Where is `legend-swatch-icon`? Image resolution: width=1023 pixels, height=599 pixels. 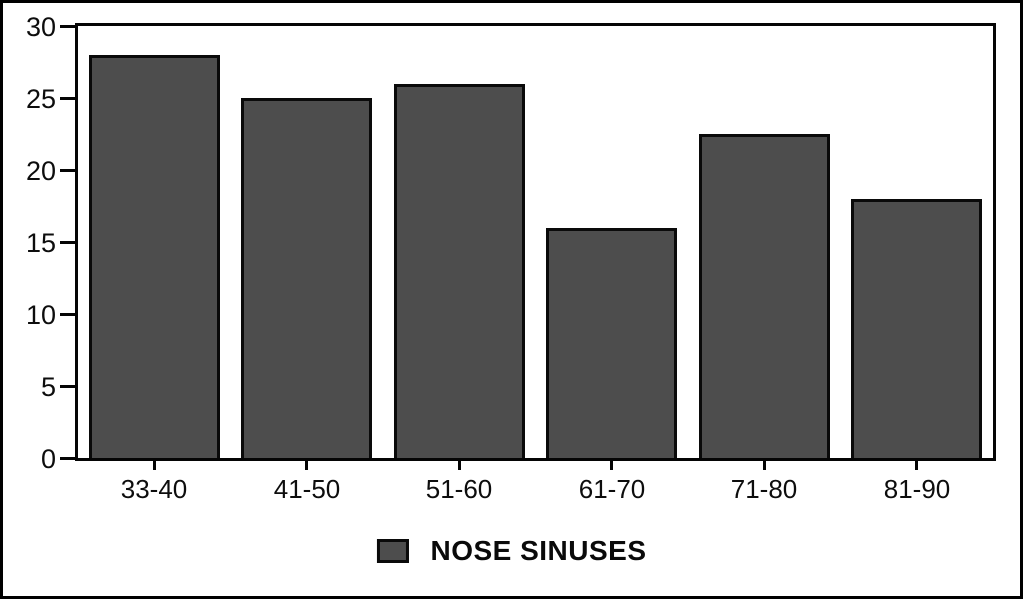 legend-swatch-icon is located at coordinates (392, 551).